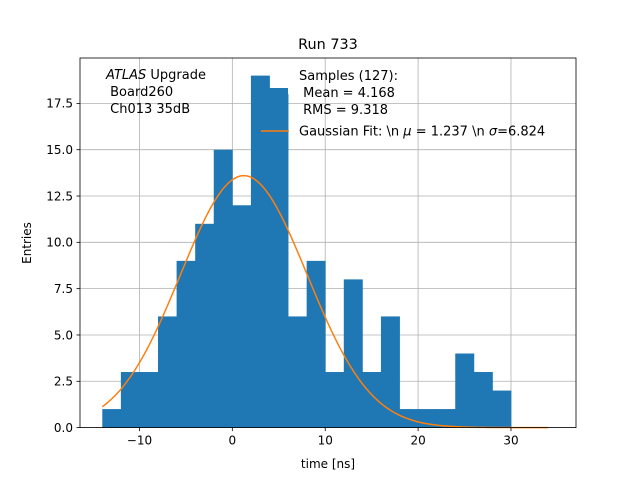 Image resolution: width=640 pixels, height=480 pixels. I want to click on y-tick-label: 10.0, so click(59, 243).